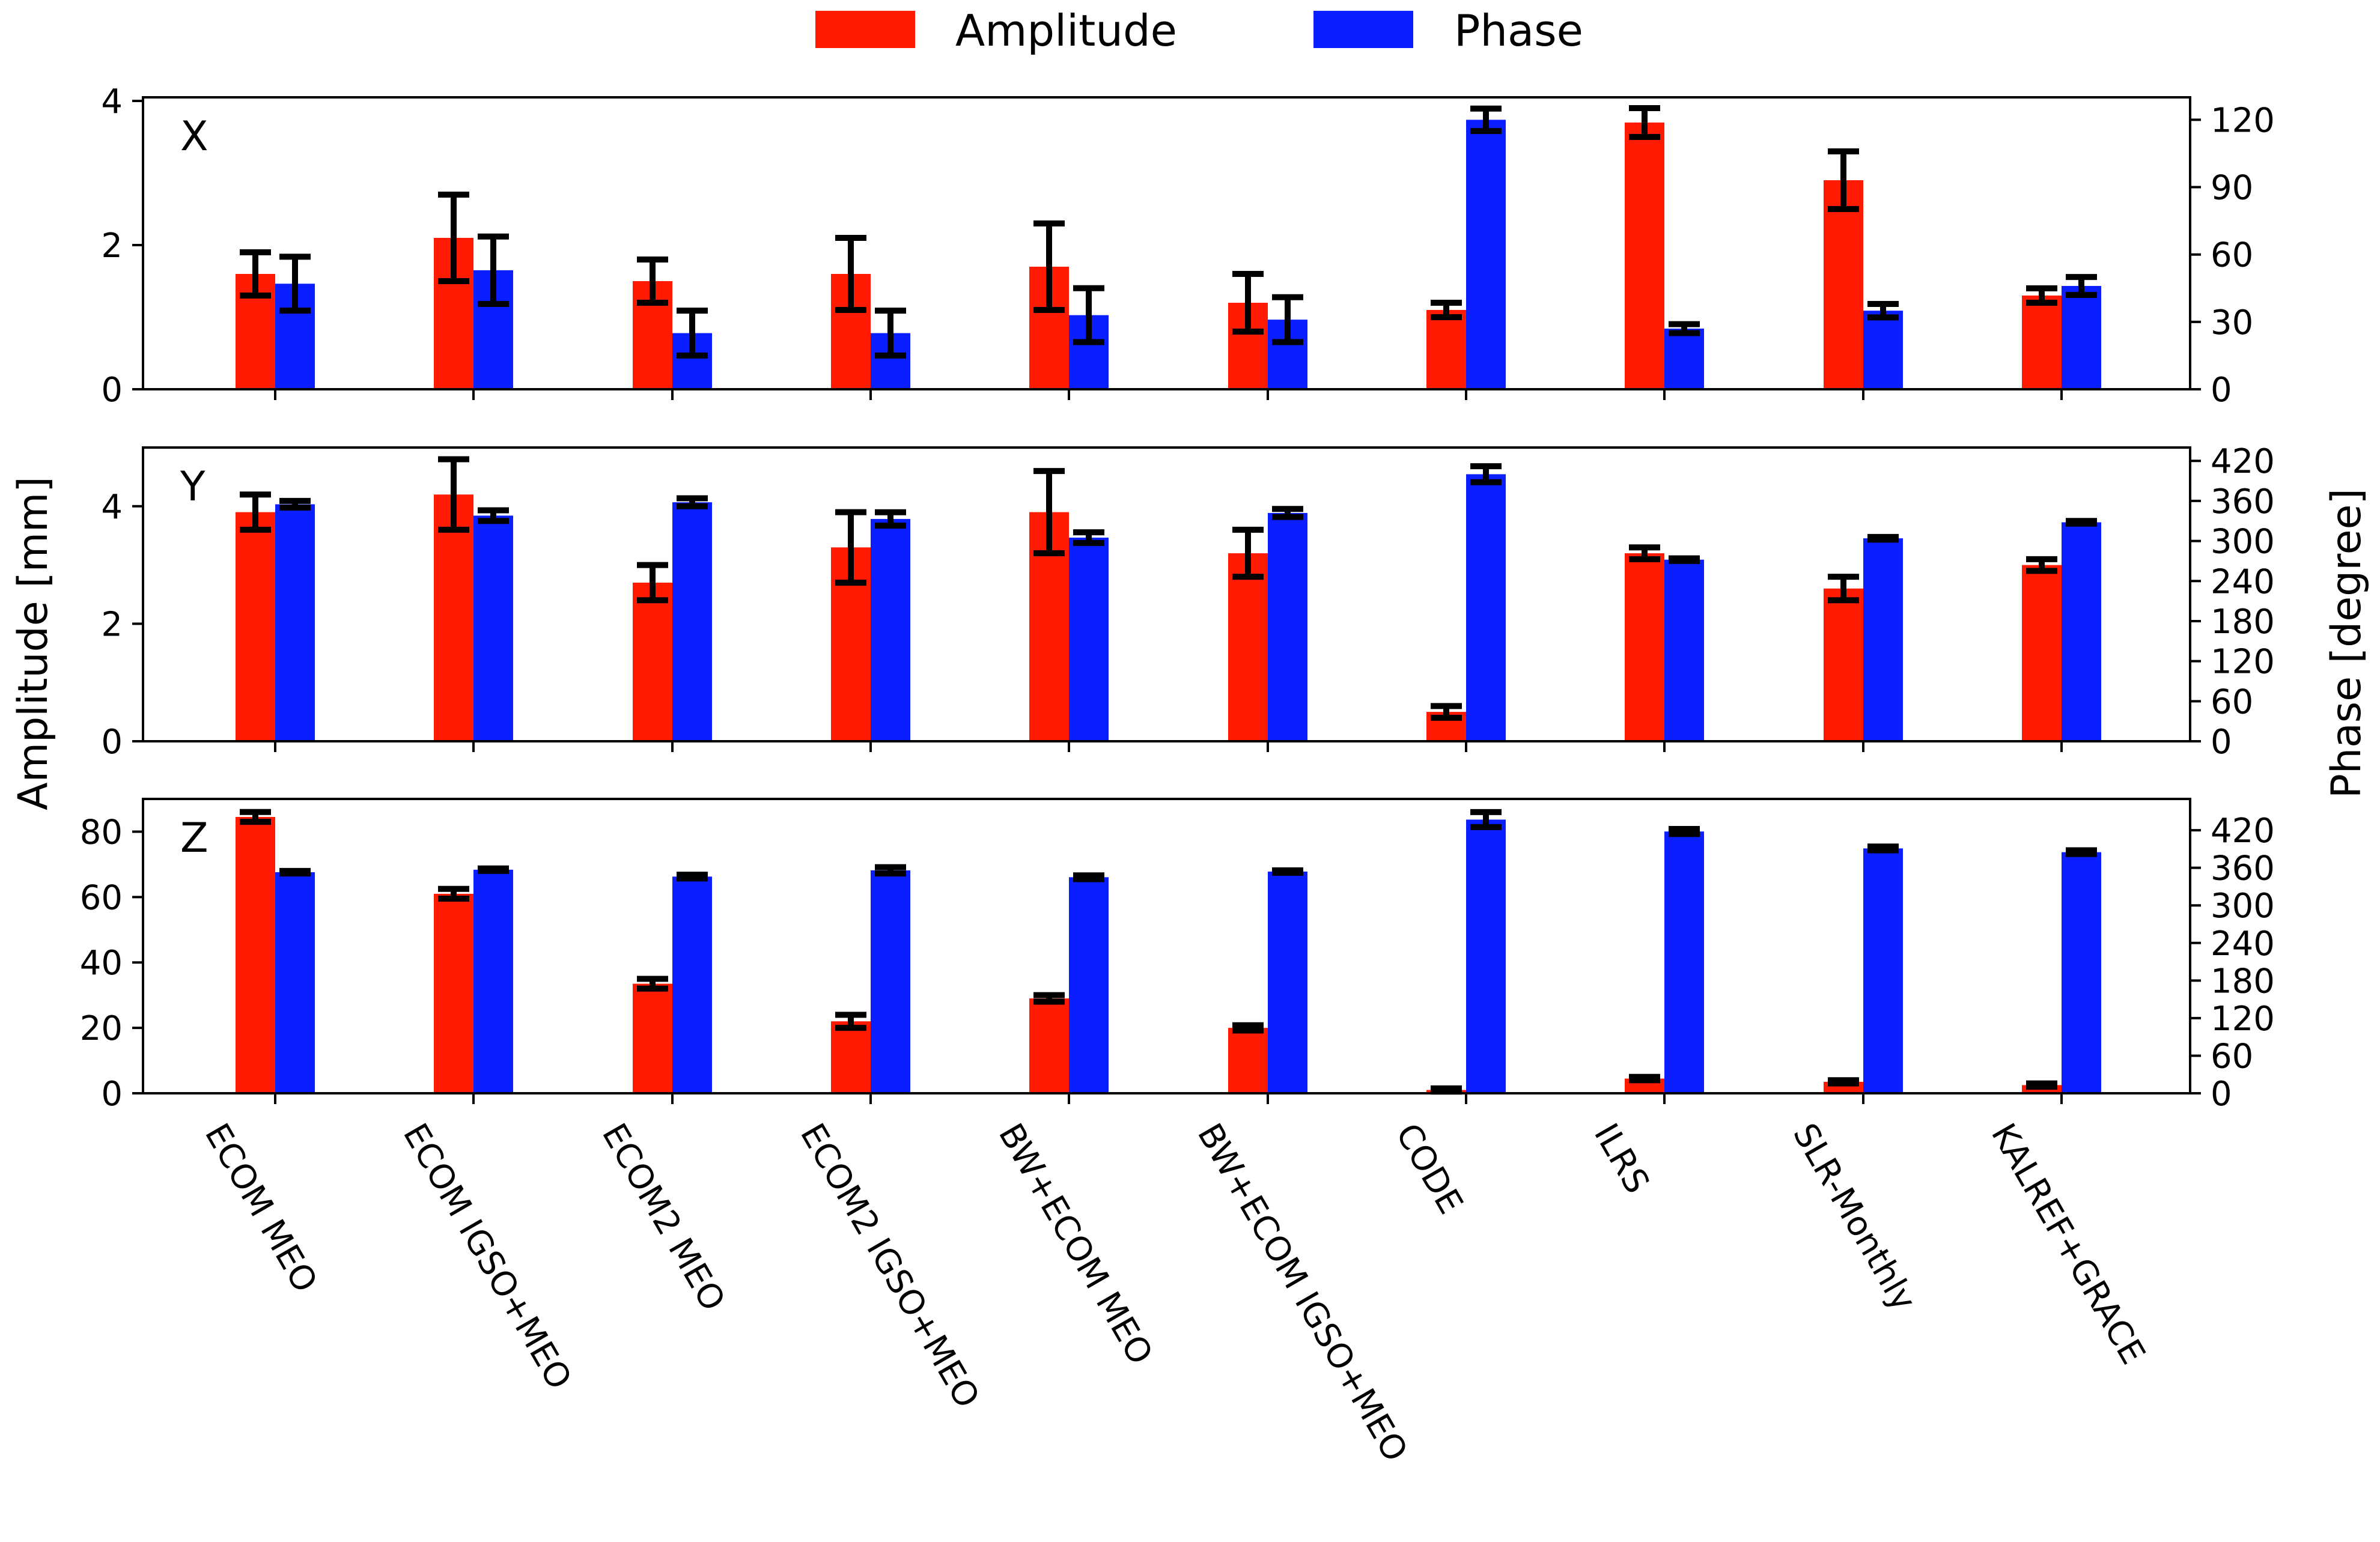  What do you see at coordinates (2243, 542) in the screenshot?
I see `right-tick-label-y-300: 300` at bounding box center [2243, 542].